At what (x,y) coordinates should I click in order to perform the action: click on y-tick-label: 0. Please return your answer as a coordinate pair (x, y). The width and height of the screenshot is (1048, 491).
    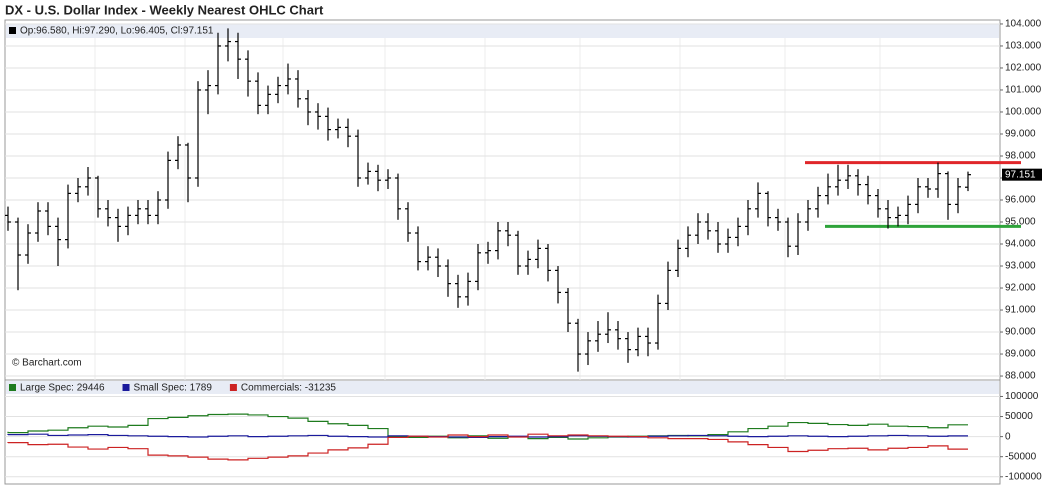
    Looking at the image, I should click on (1008, 436).